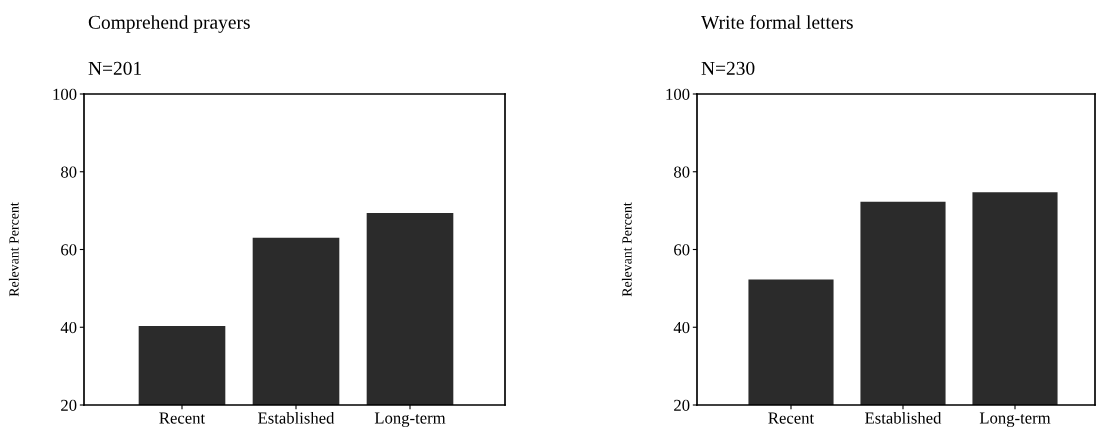  I want to click on chart-subtitle: N=201, so click(115, 68).